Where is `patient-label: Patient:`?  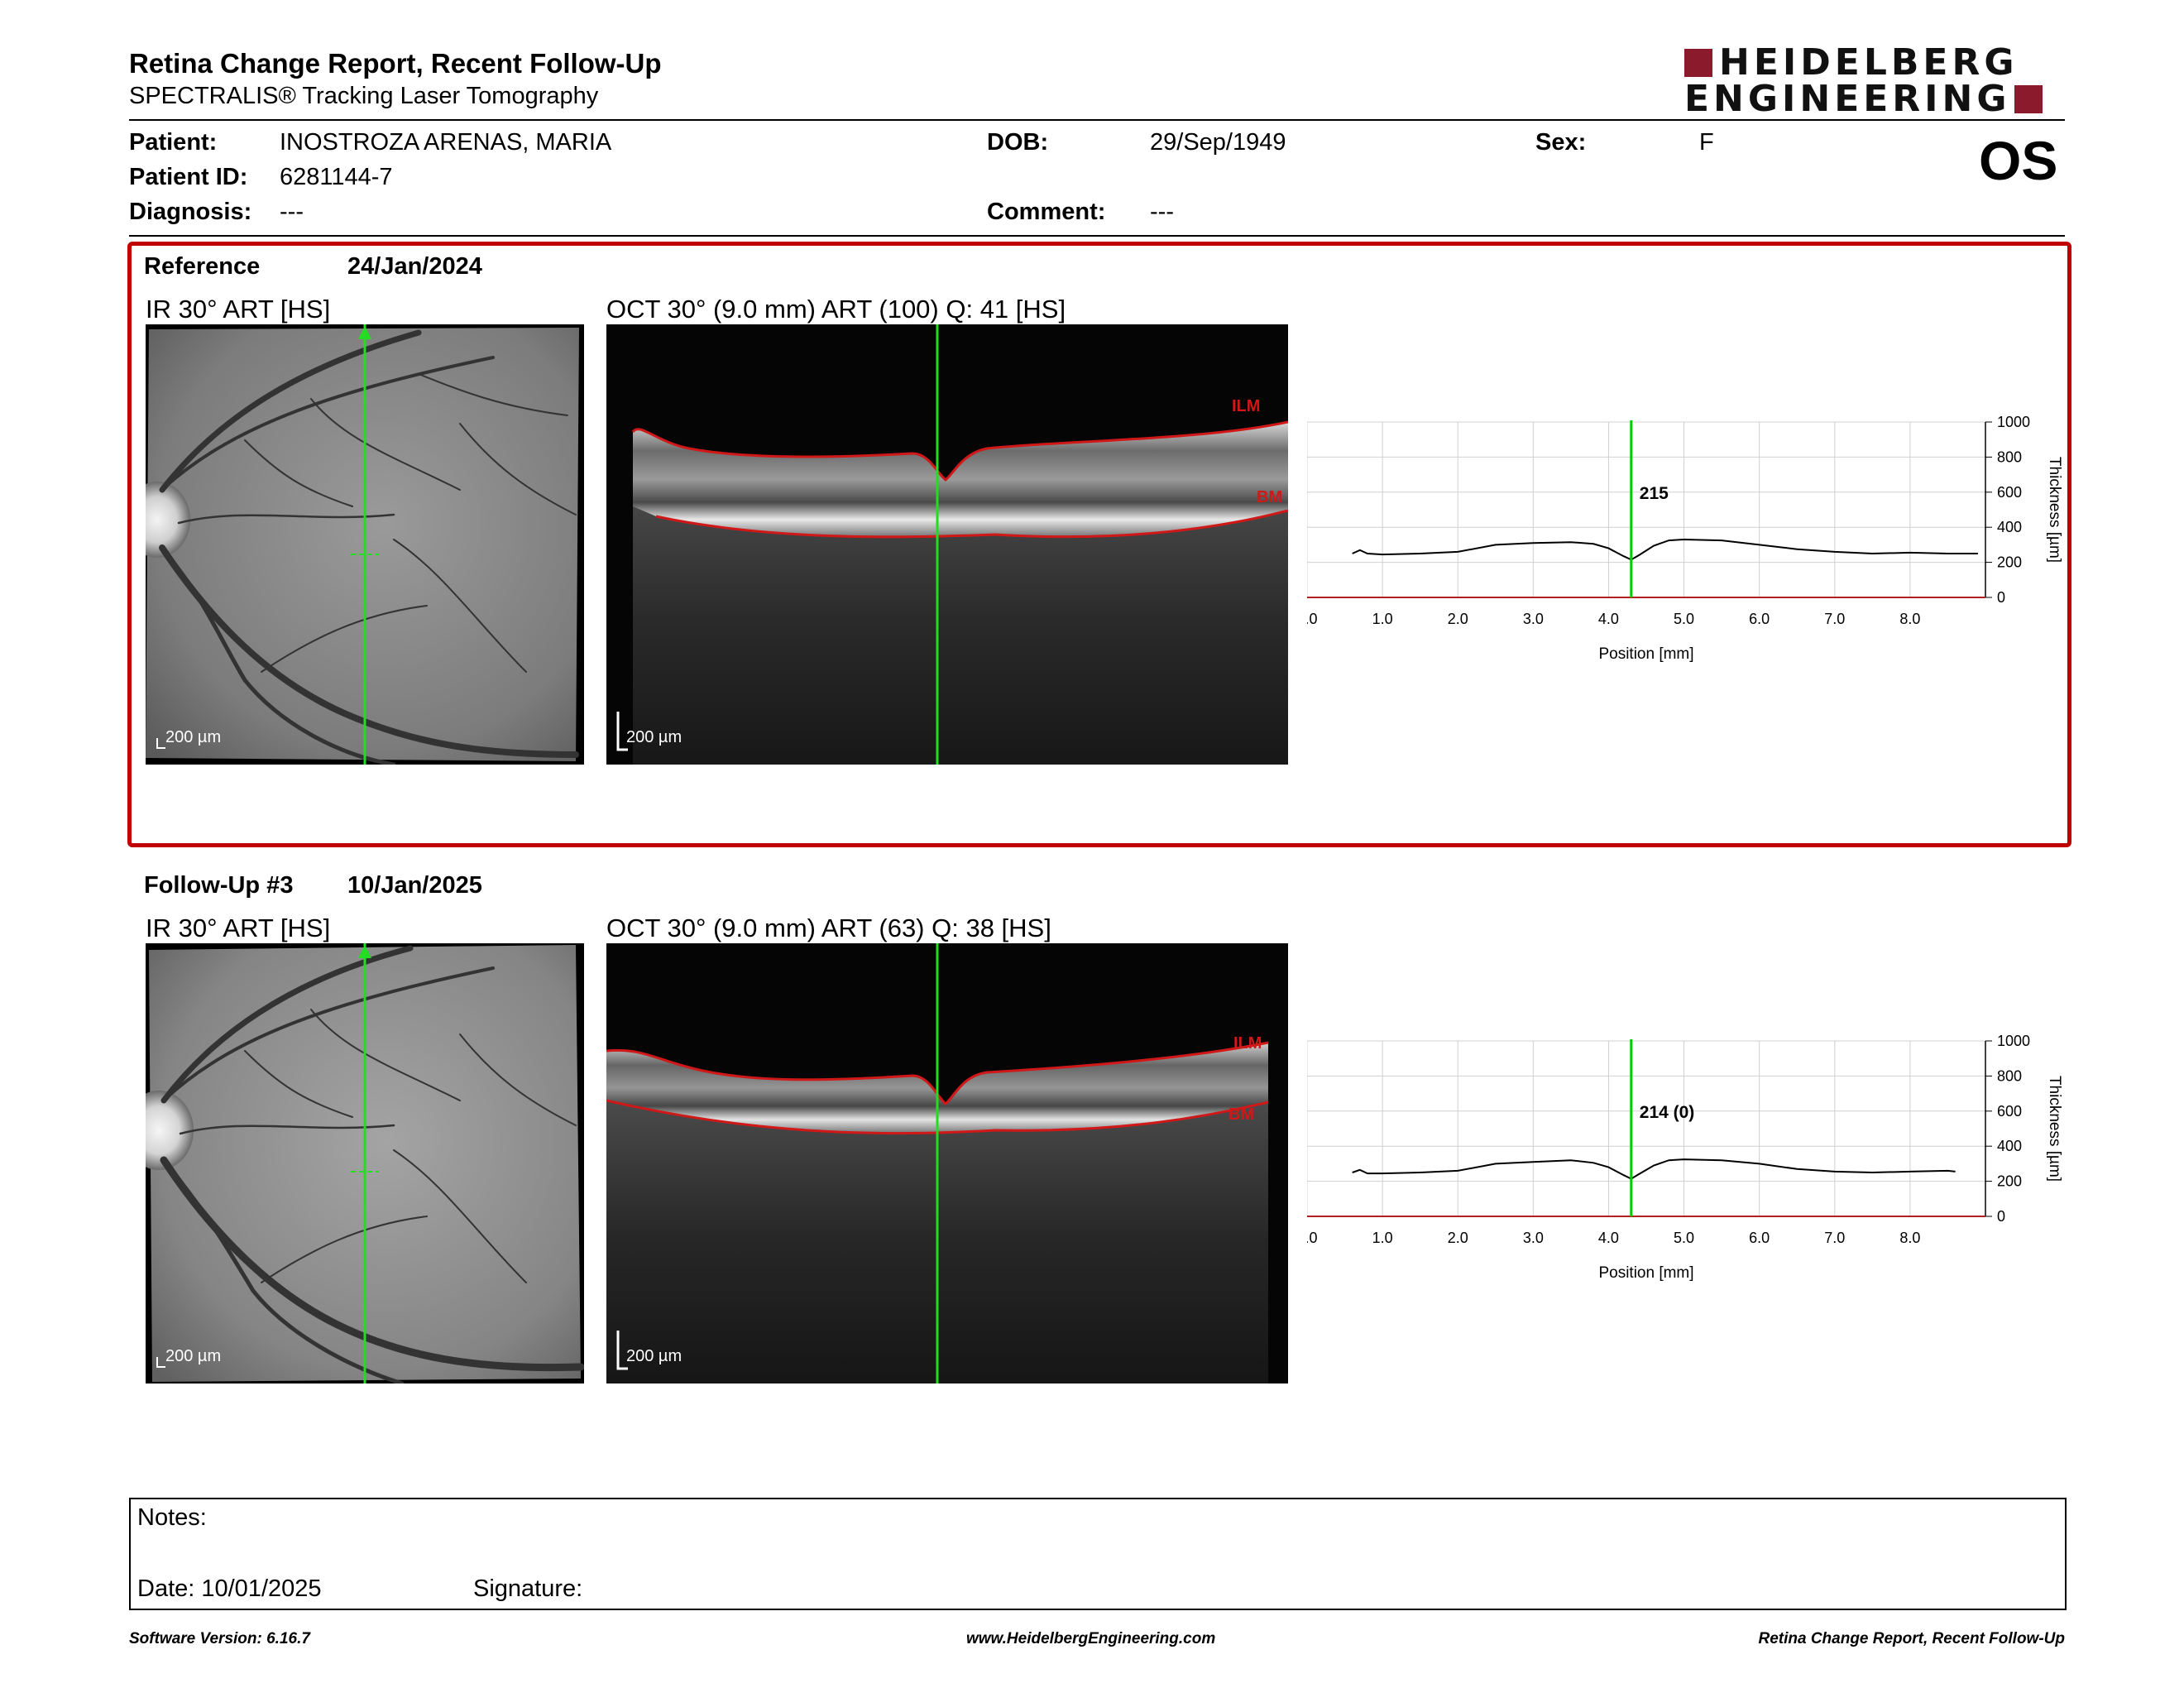
patient-label: Patient: is located at coordinates (173, 142).